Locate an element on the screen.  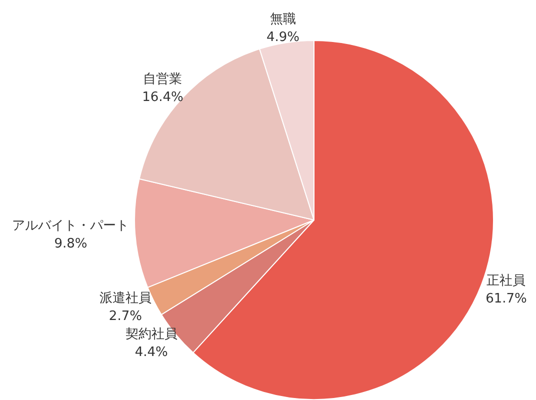
data-label: 2.7% is located at coordinates (125, 316).